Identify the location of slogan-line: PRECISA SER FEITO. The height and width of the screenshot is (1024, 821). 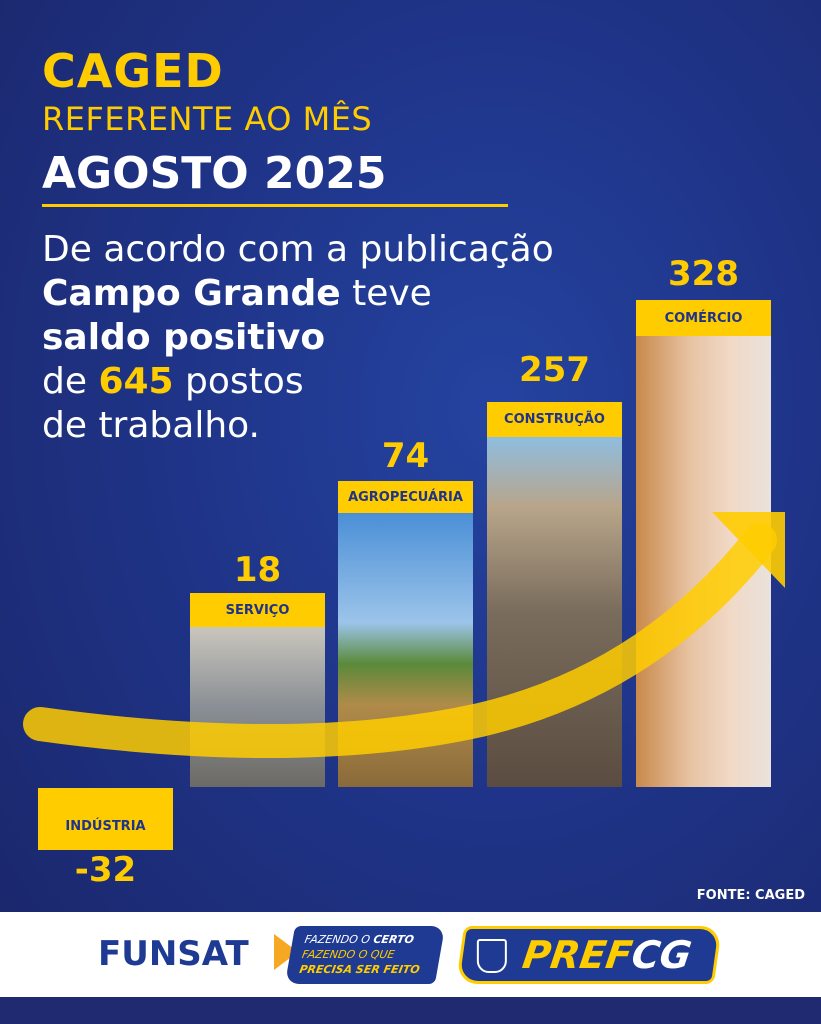
(359, 969).